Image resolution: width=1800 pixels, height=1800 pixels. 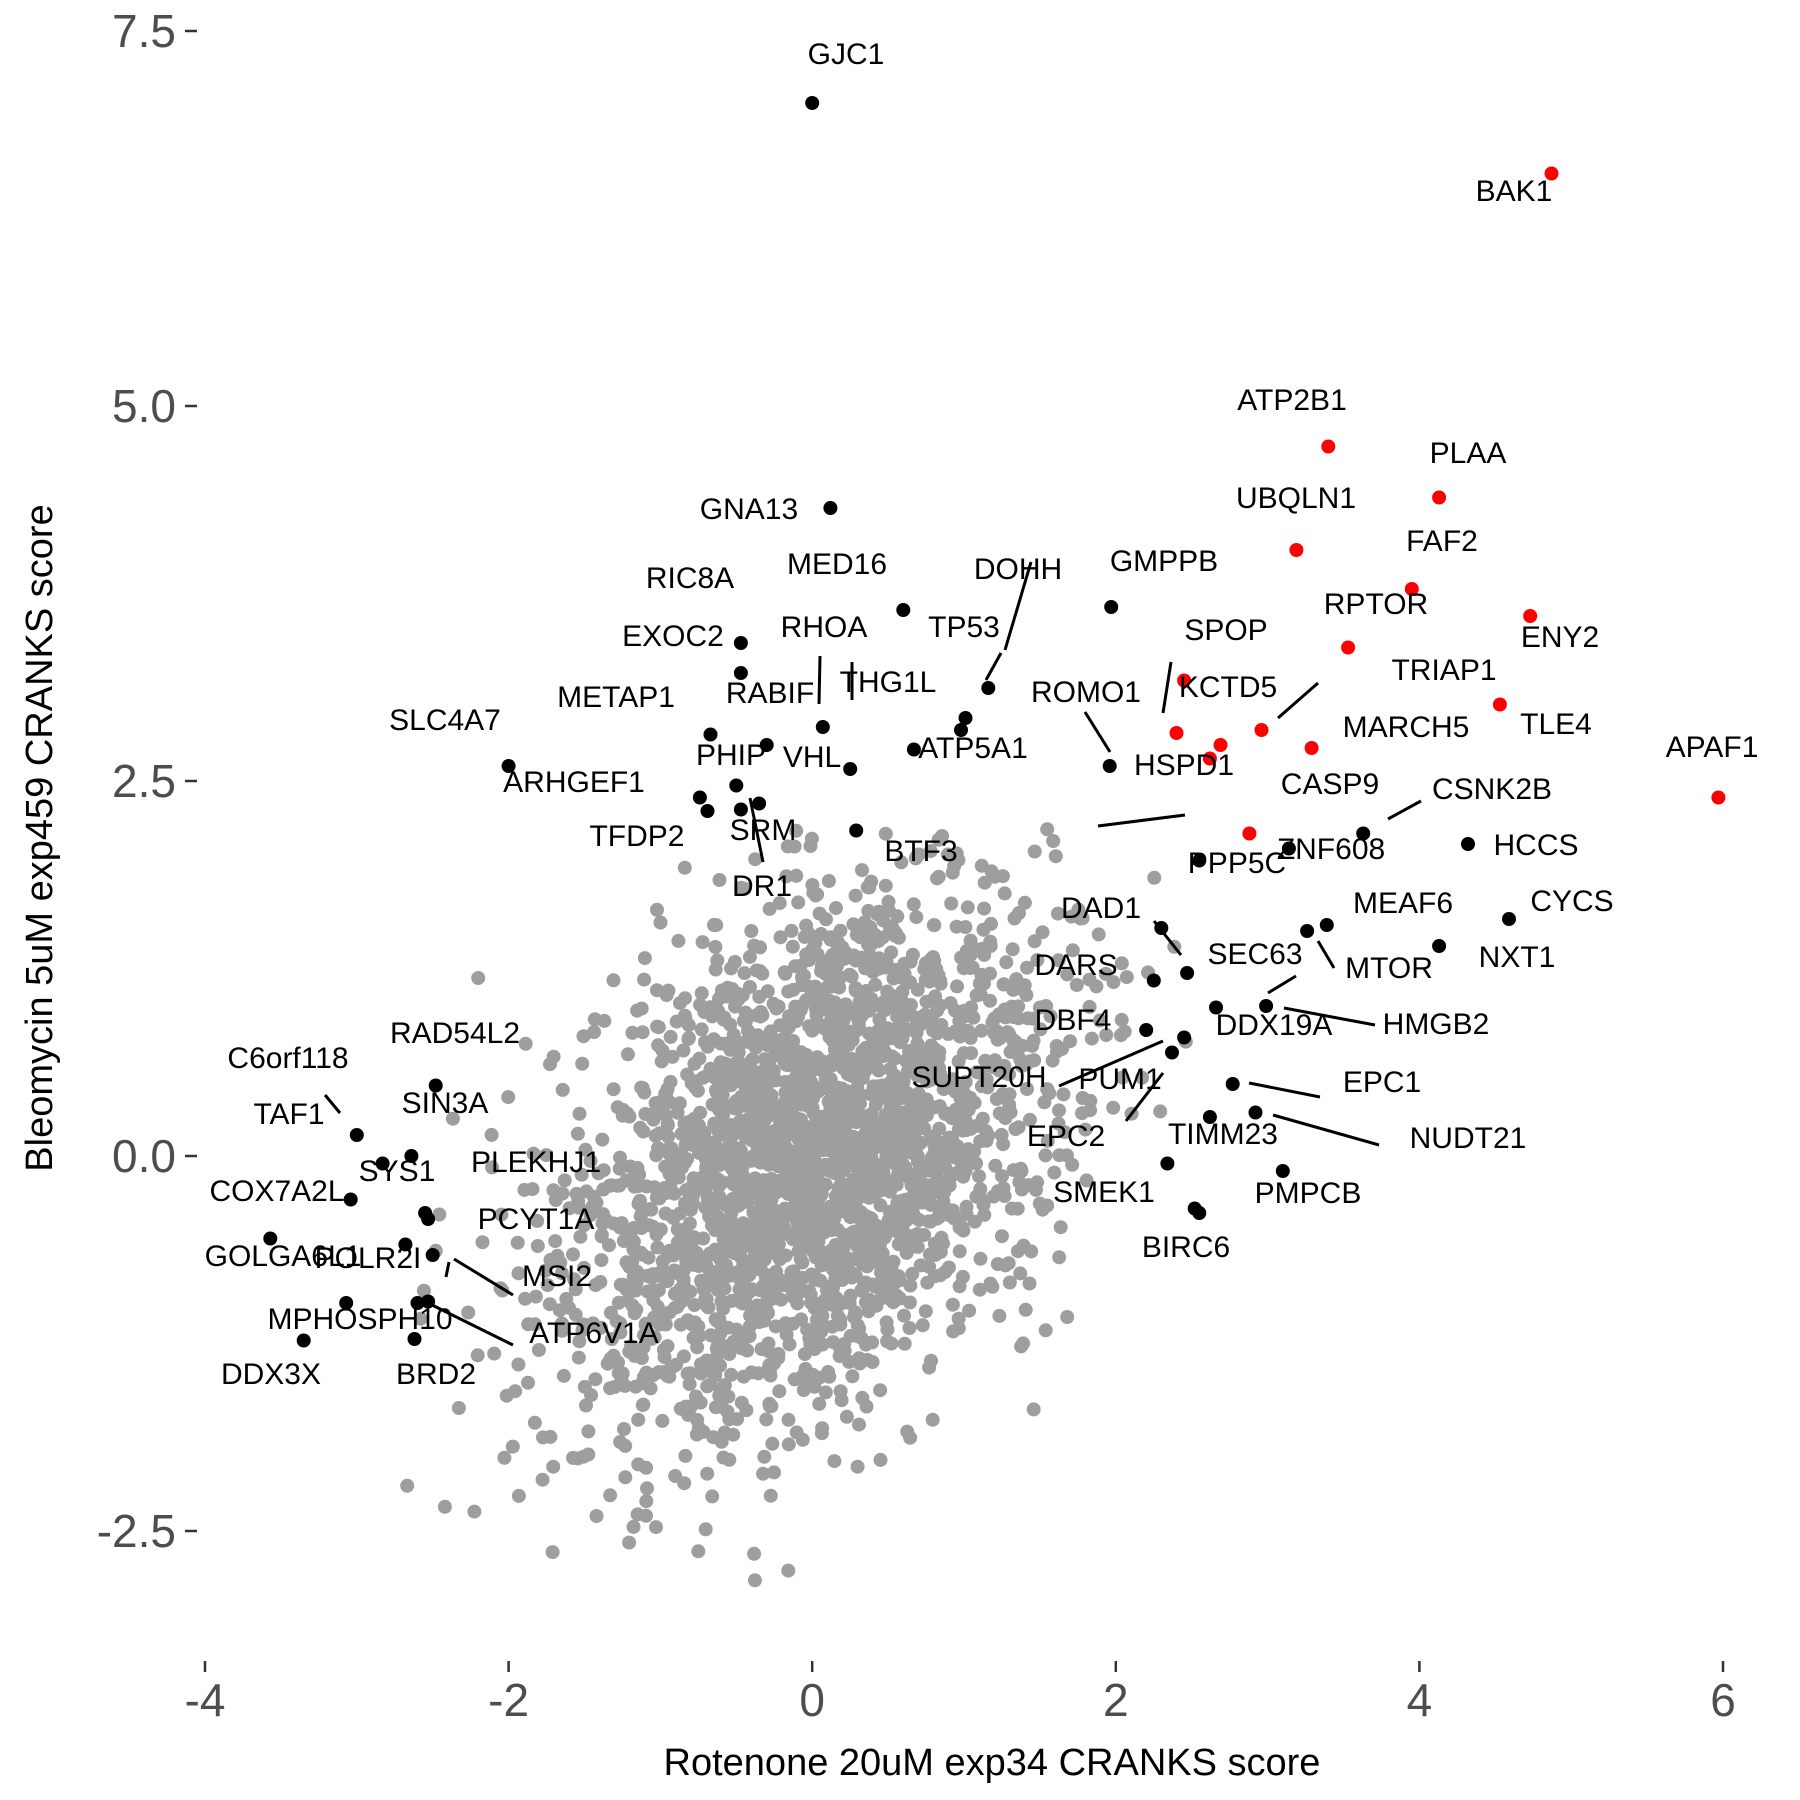 What do you see at coordinates (1296, 550) in the screenshot?
I see `highlight-point` at bounding box center [1296, 550].